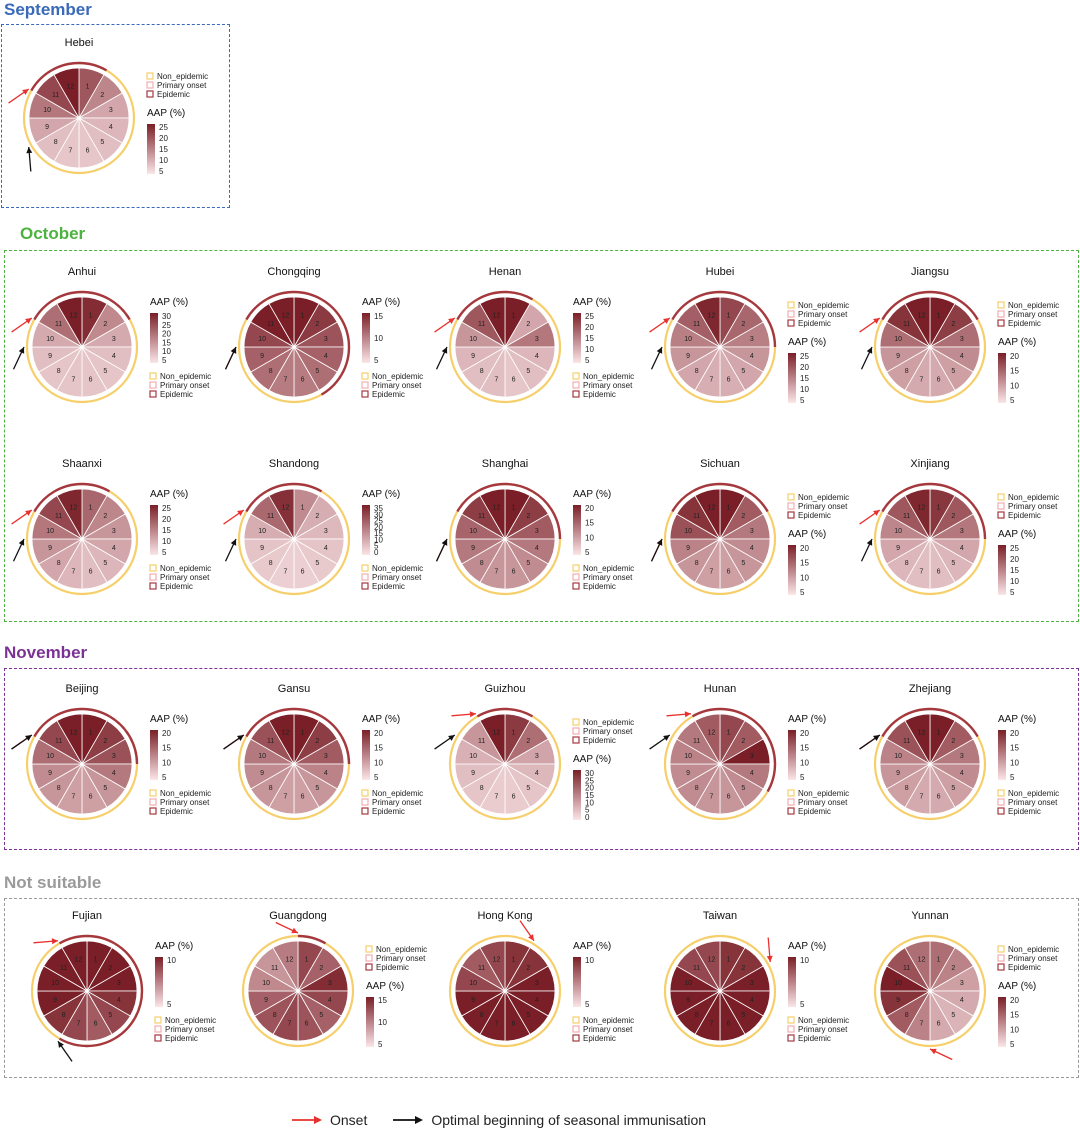  Describe the element at coordinates (46, 652) in the screenshot. I see `group-title-november: November` at that location.